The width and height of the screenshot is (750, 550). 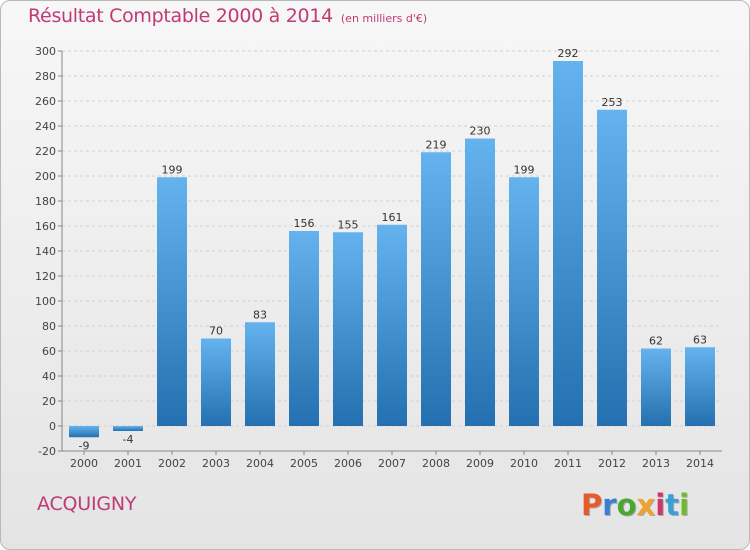 I want to click on x-tick-label-2007: 2007, so click(x=392, y=463).